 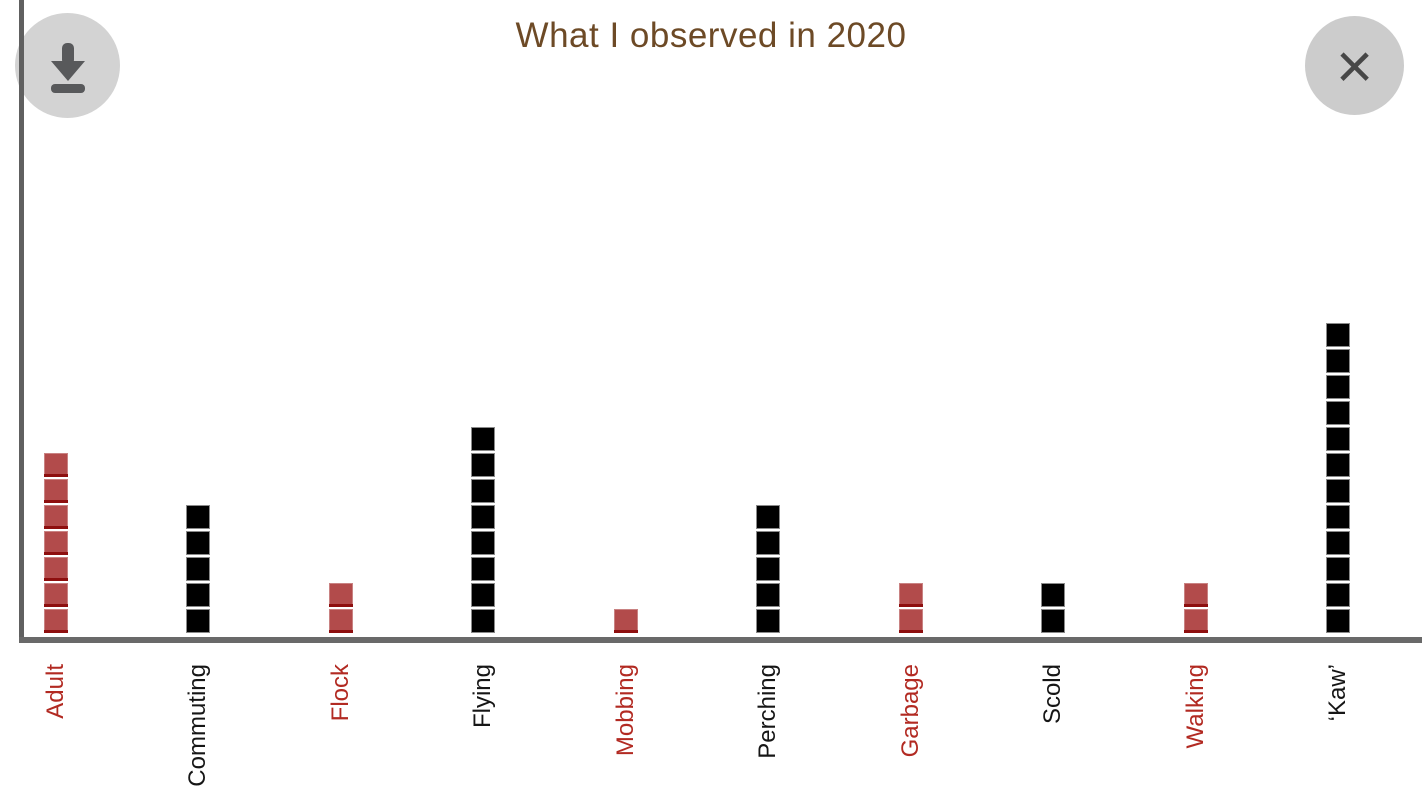 What do you see at coordinates (768, 711) in the screenshot?
I see `category-label: Perching` at bounding box center [768, 711].